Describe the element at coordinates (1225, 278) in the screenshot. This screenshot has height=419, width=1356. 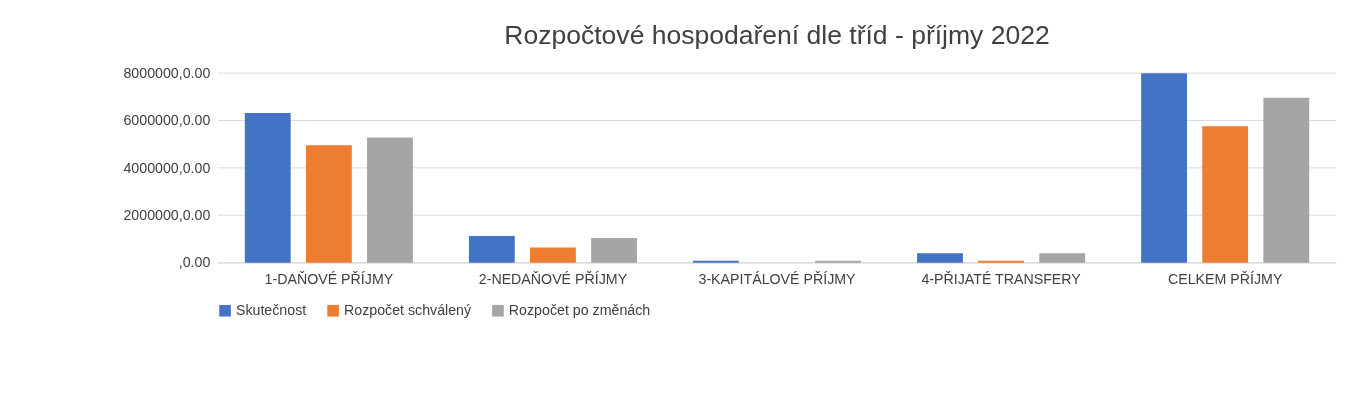
I see `x-tick-label: CELKEM PŘÍJMY` at that location.